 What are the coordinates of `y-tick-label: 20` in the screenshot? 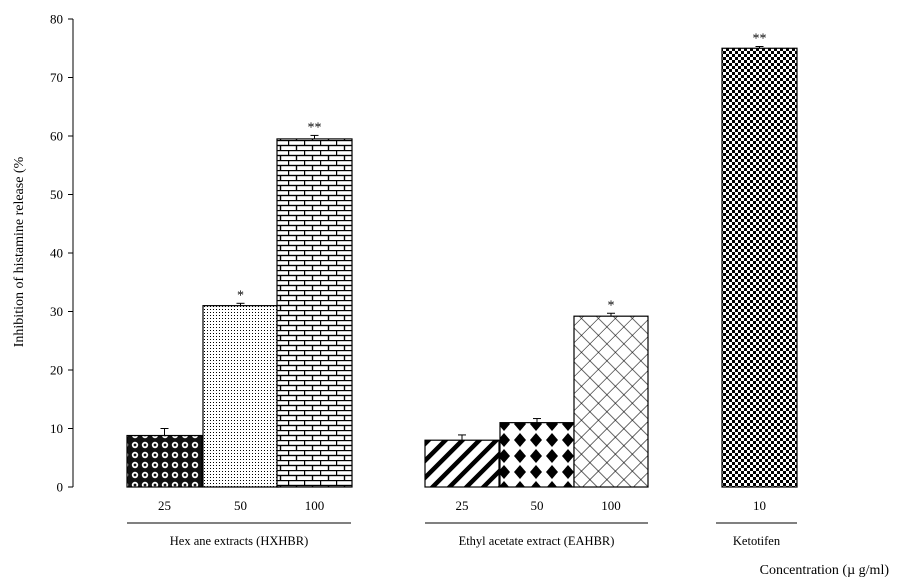 It's located at (56, 370).